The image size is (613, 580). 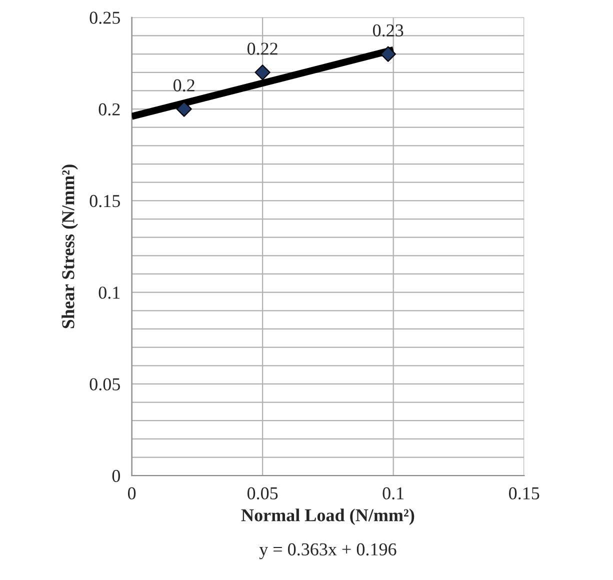 What do you see at coordinates (327, 517) in the screenshot?
I see `x-axis-title: Normal Load (N/mm²)` at bounding box center [327, 517].